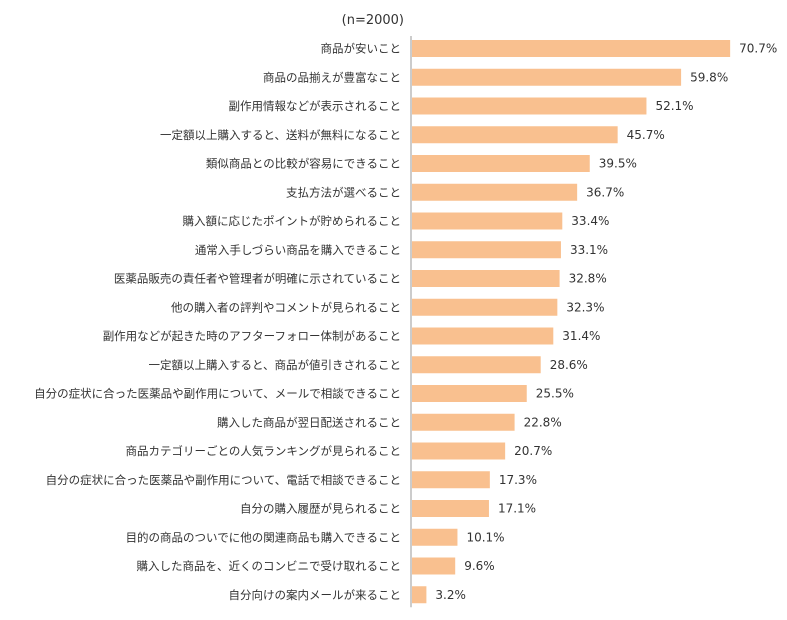 The width and height of the screenshot is (787, 620). Describe the element at coordinates (263, 537) in the screenshot. I see `category-label-18: 目的の商品のついでに他の関連商品も購入できること` at that location.